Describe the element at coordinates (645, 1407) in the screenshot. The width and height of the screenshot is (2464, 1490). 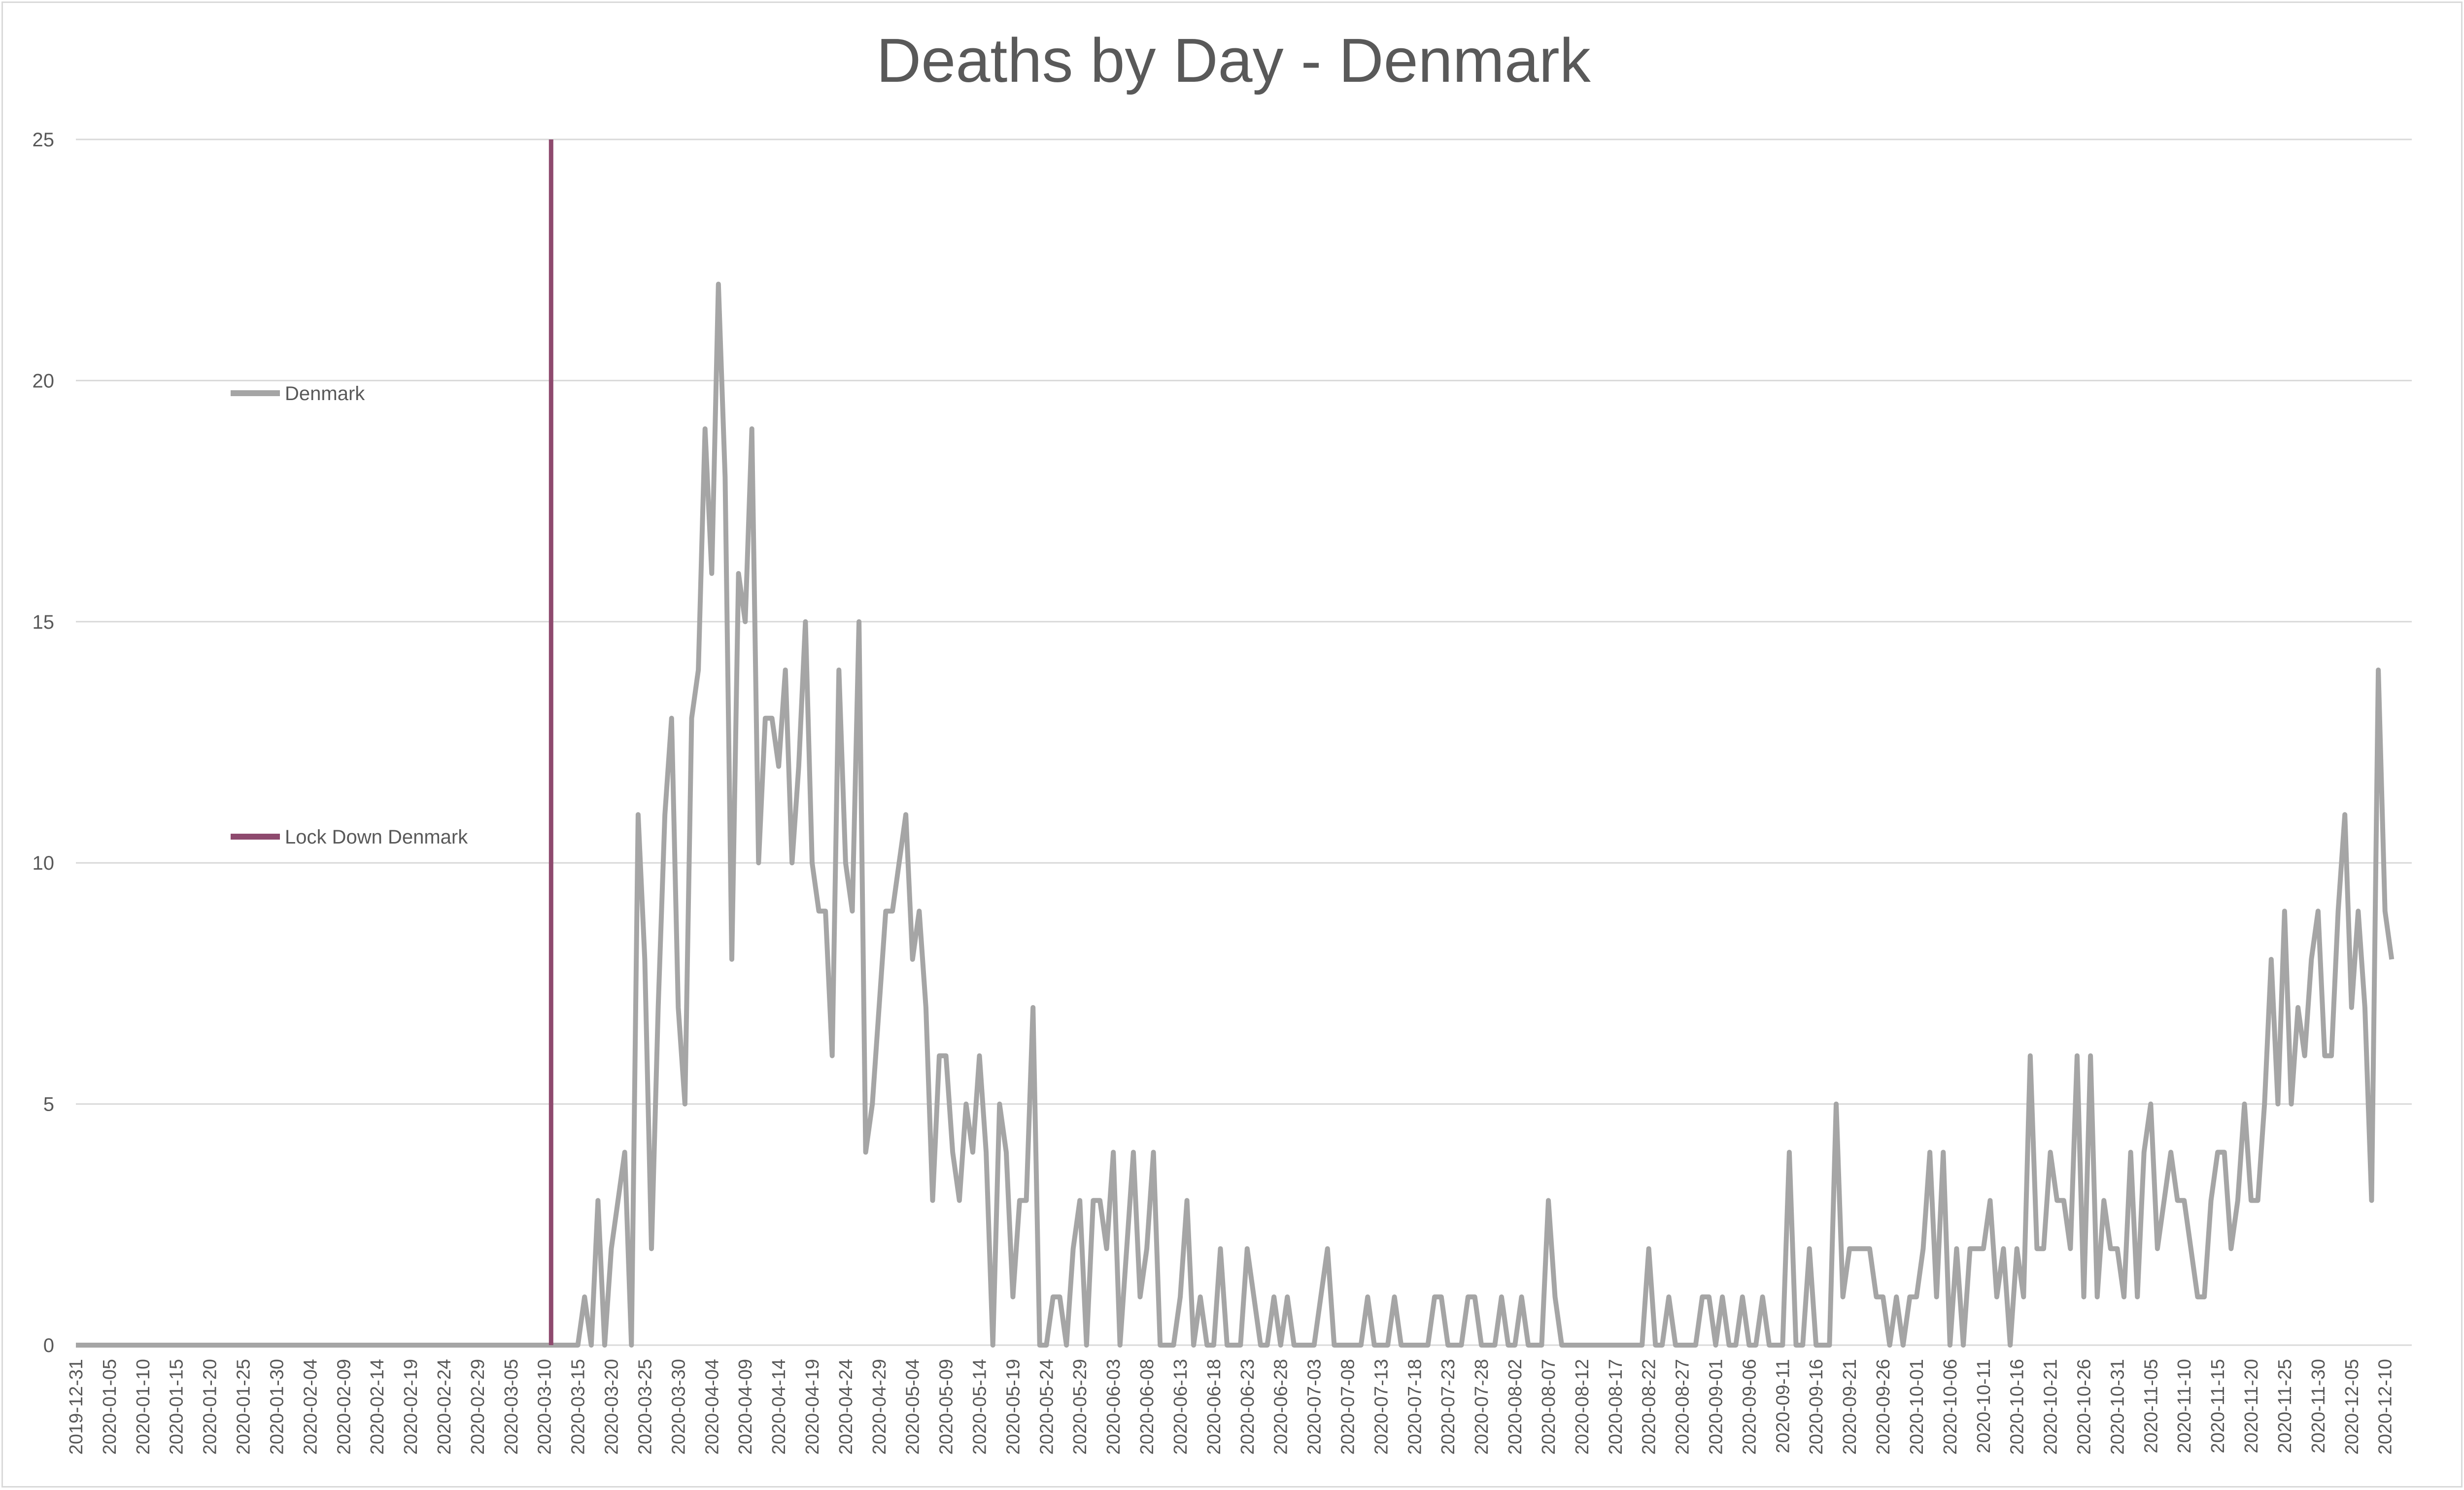
I see `x-tick-label: 2020-03-25` at that location.